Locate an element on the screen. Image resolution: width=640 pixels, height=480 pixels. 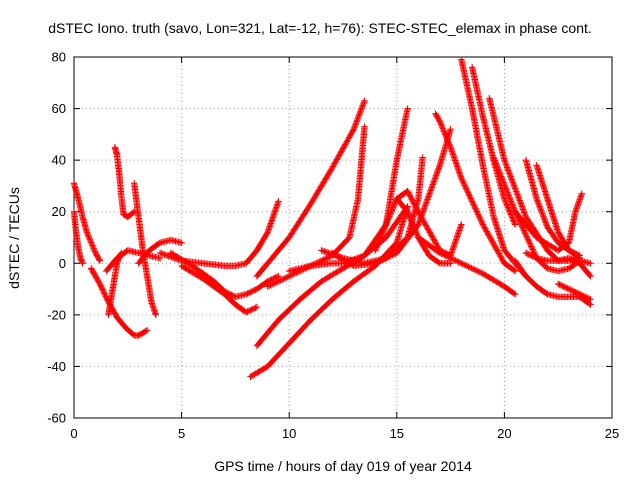
y-tick-label: -40 is located at coordinates (56, 366).